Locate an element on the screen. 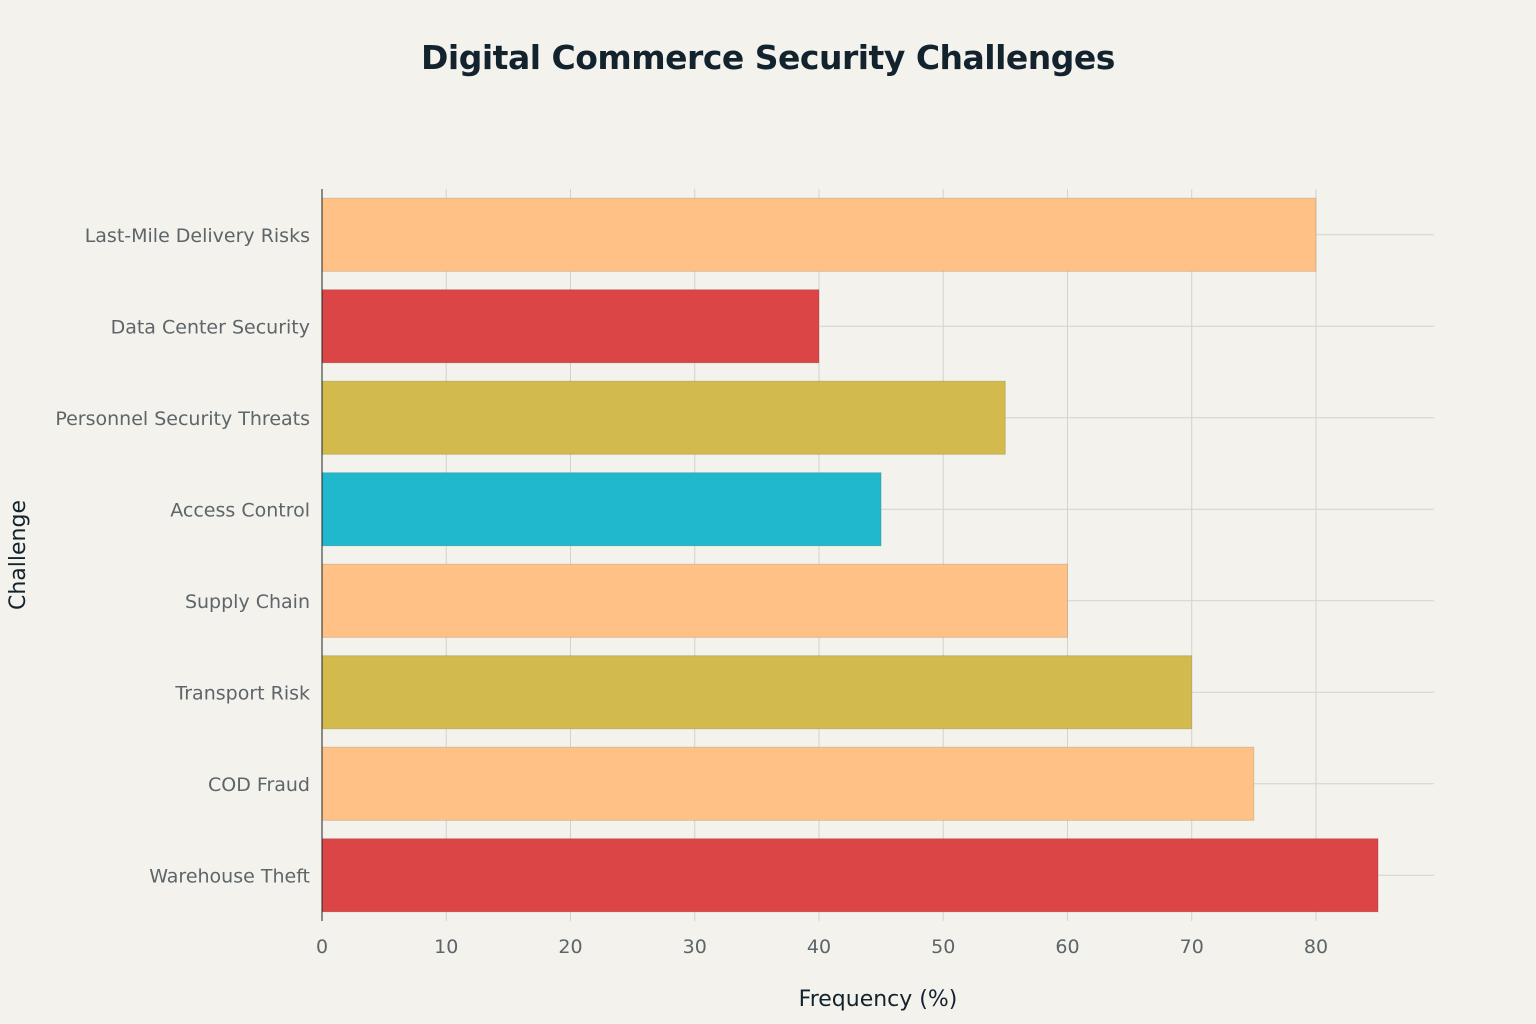 The image size is (1536, 1024). x-tick-label: 10 is located at coordinates (446, 947).